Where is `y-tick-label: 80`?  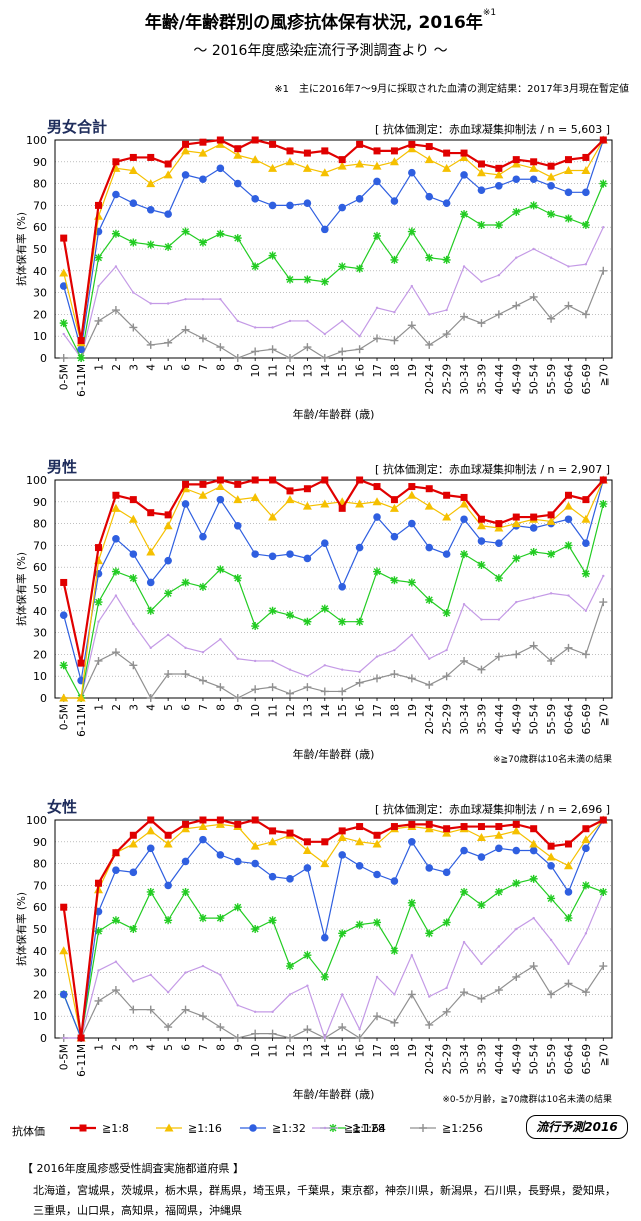 y-tick-label: 80 is located at coordinates (40, 524).